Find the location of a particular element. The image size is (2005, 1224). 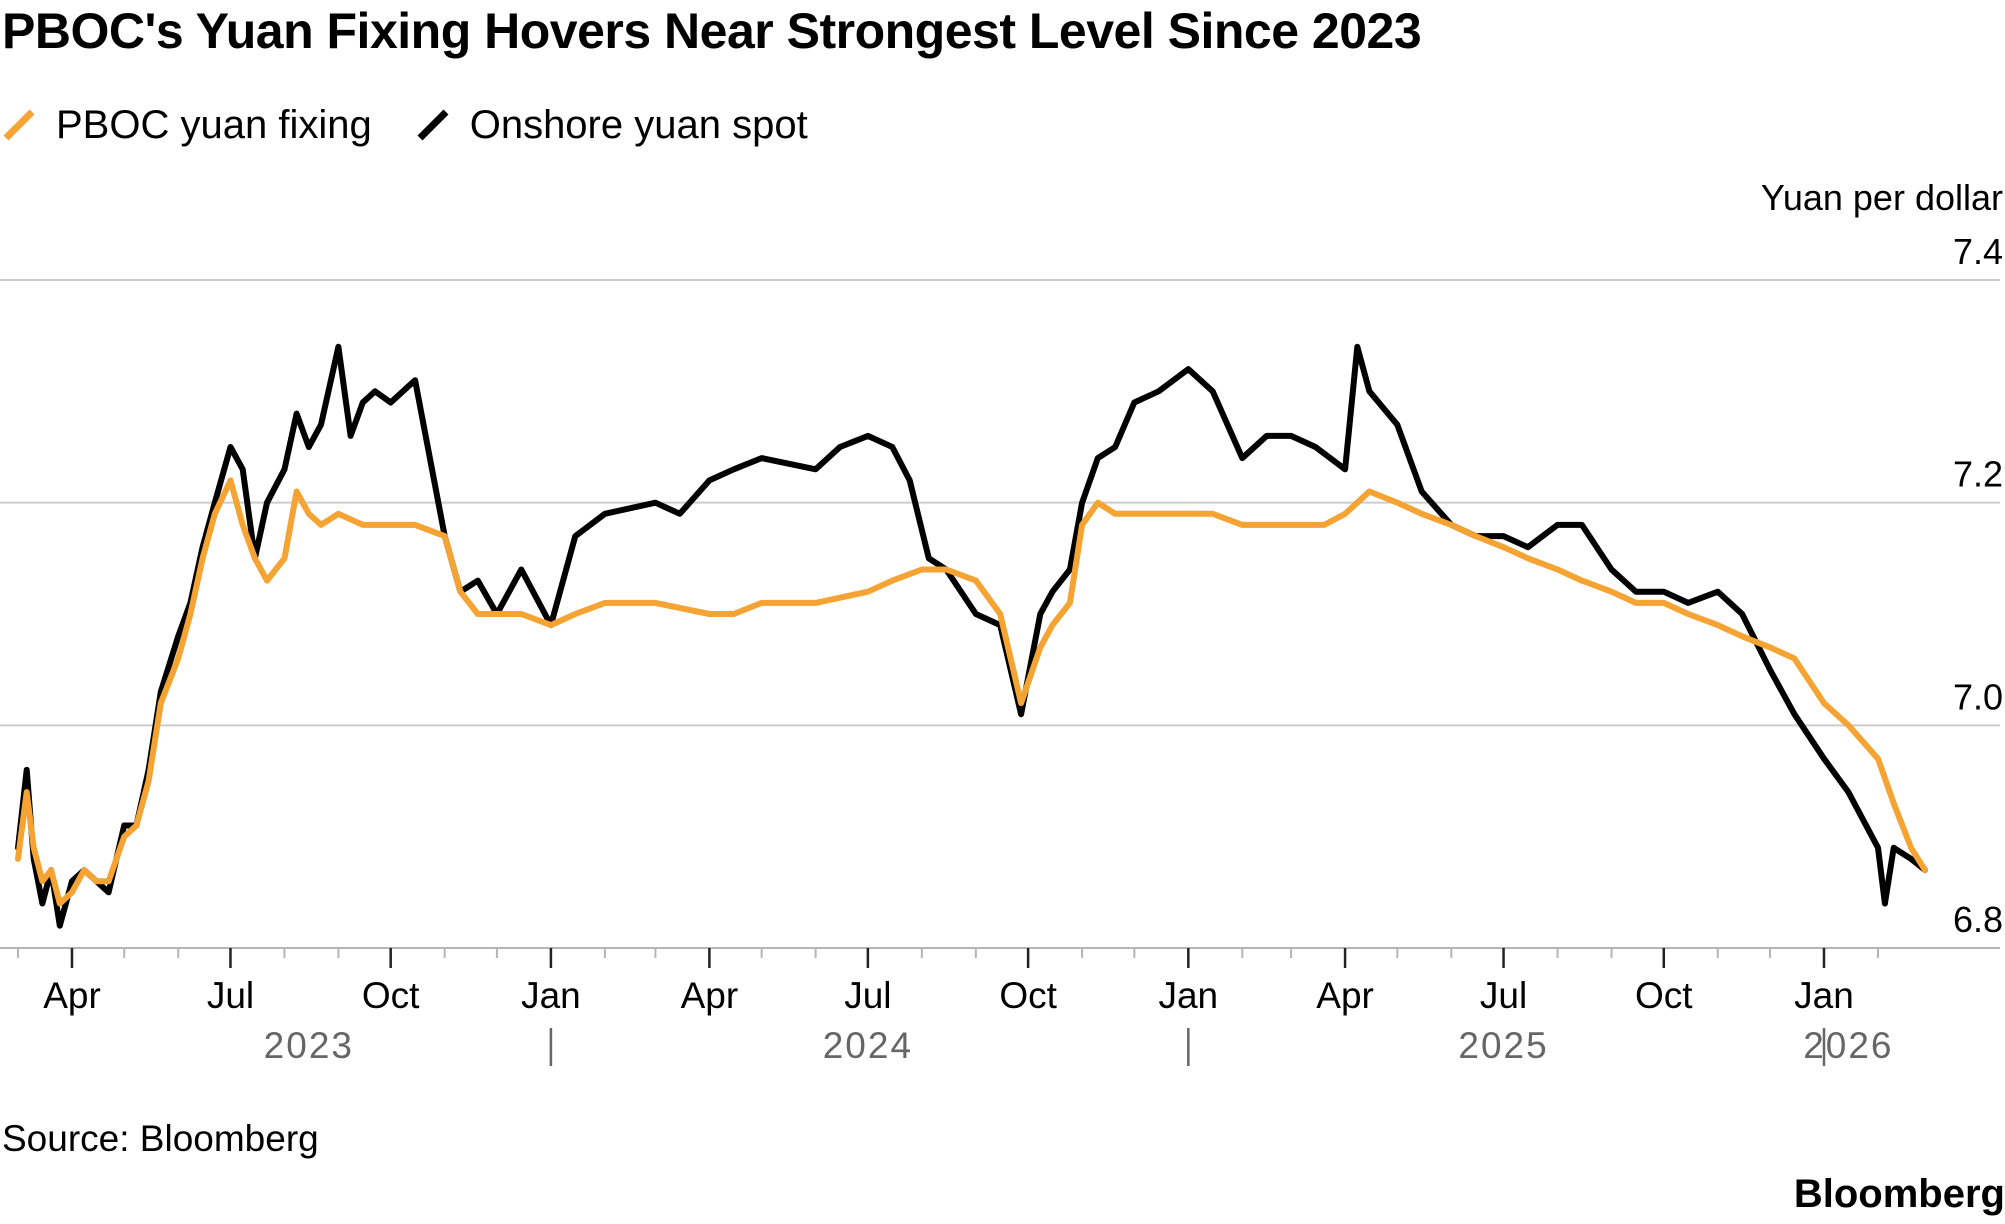

year-label: 2025 is located at coordinates (1503, 1045).